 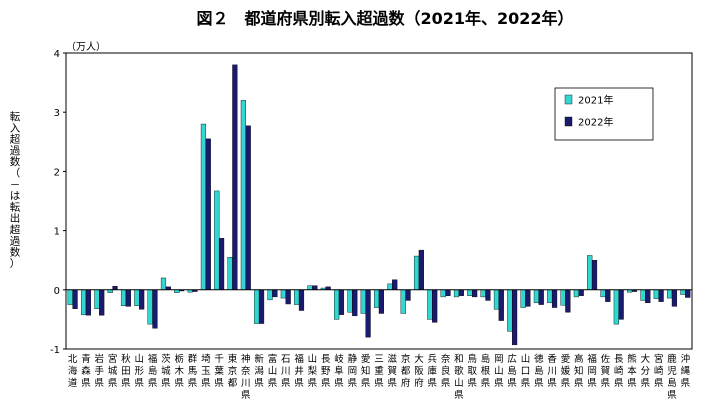 What do you see at coordinates (100, 371) in the screenshot?
I see `x-tick-label-char: 手` at bounding box center [100, 371].